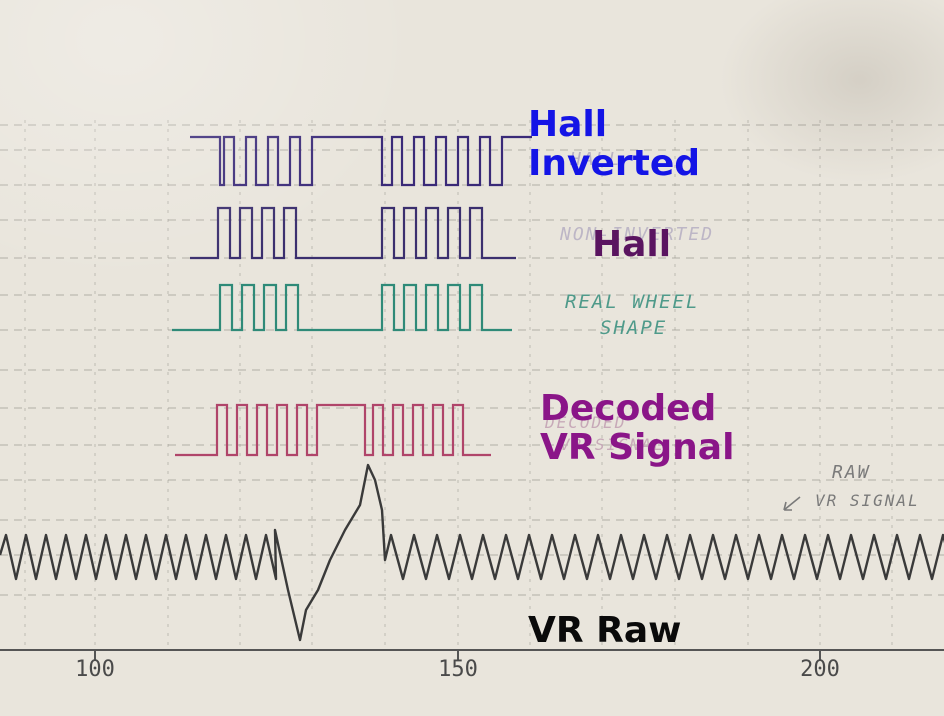  I want to click on x-tick-label: 200, so click(820, 669).